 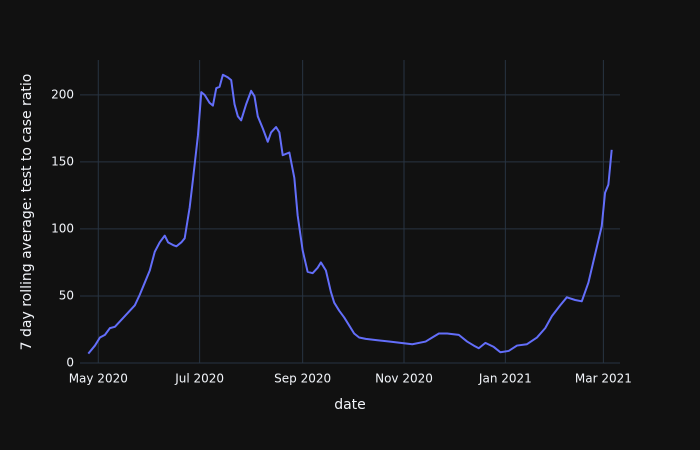 What do you see at coordinates (66, 295) in the screenshot?
I see `y-tick-label: 50` at bounding box center [66, 295].